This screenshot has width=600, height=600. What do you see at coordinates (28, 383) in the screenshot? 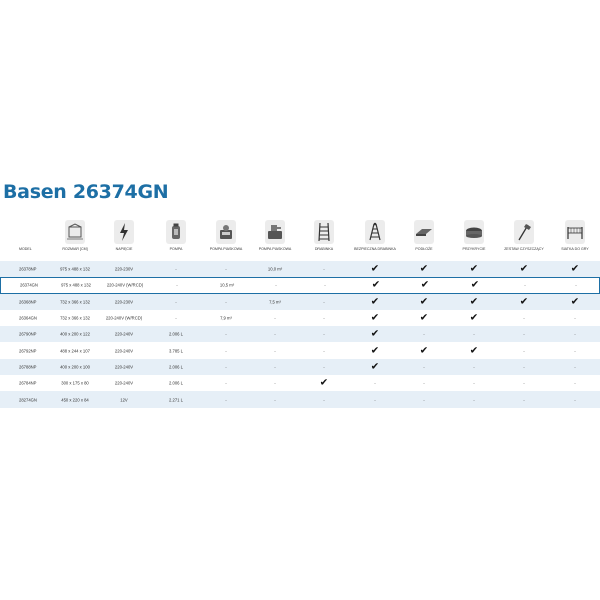
I see `model-cell: 26784NP` at bounding box center [28, 383].